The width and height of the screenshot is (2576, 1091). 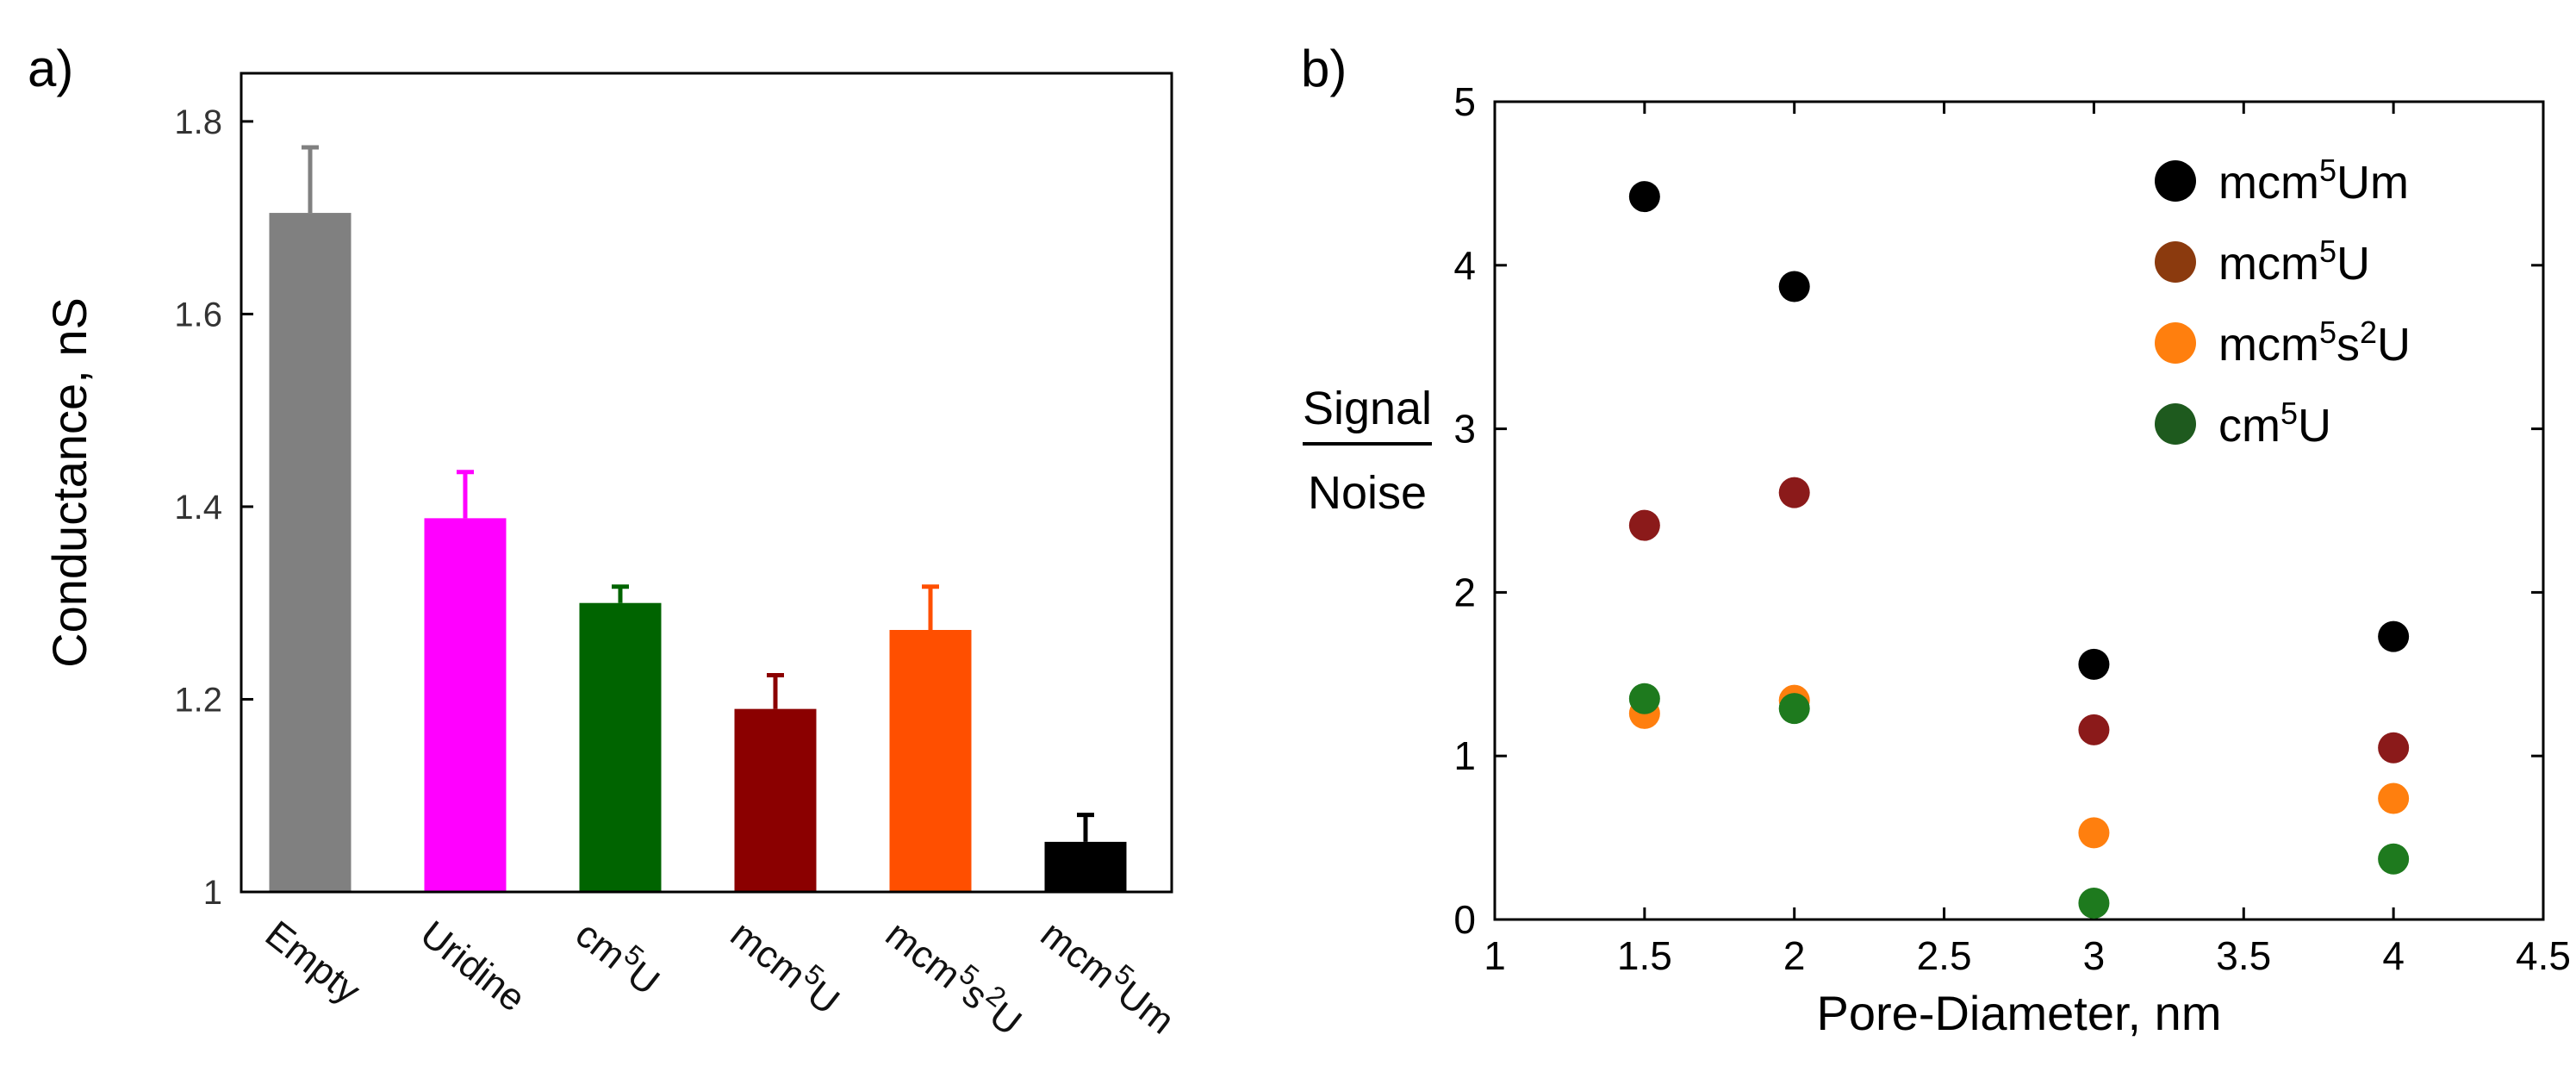 What do you see at coordinates (1368, 493) in the screenshot?
I see `y-axis-title-noise: Noise` at bounding box center [1368, 493].